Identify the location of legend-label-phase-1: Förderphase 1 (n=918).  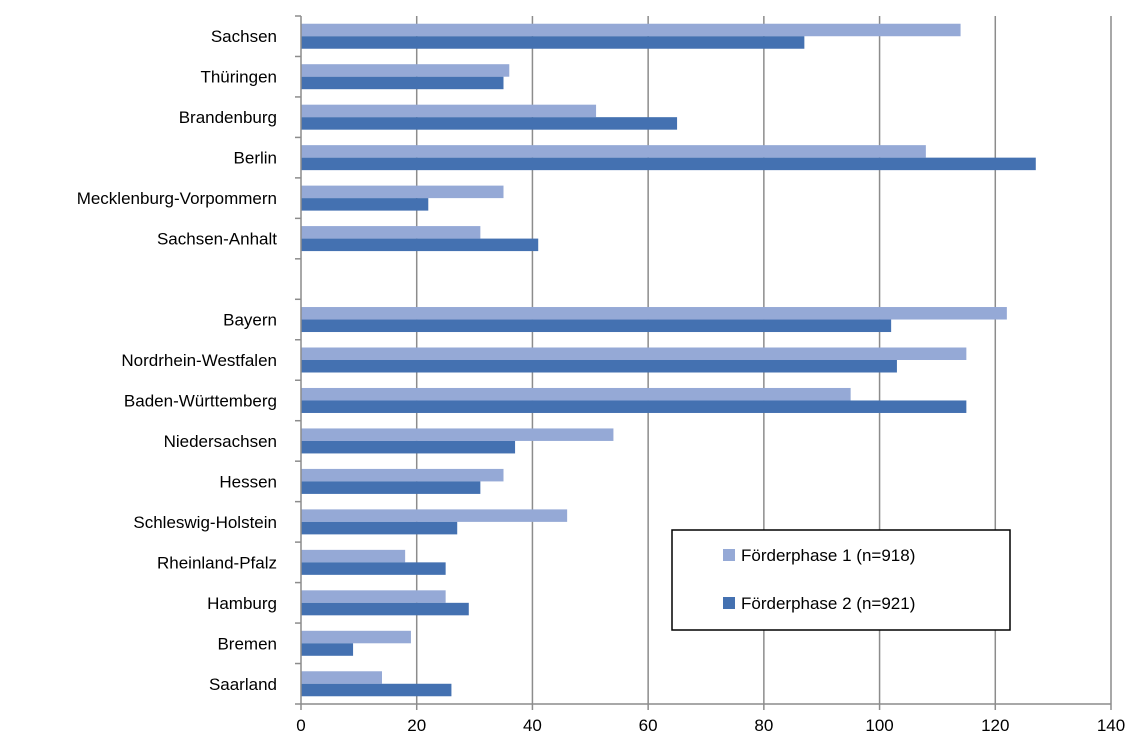
(828, 555).